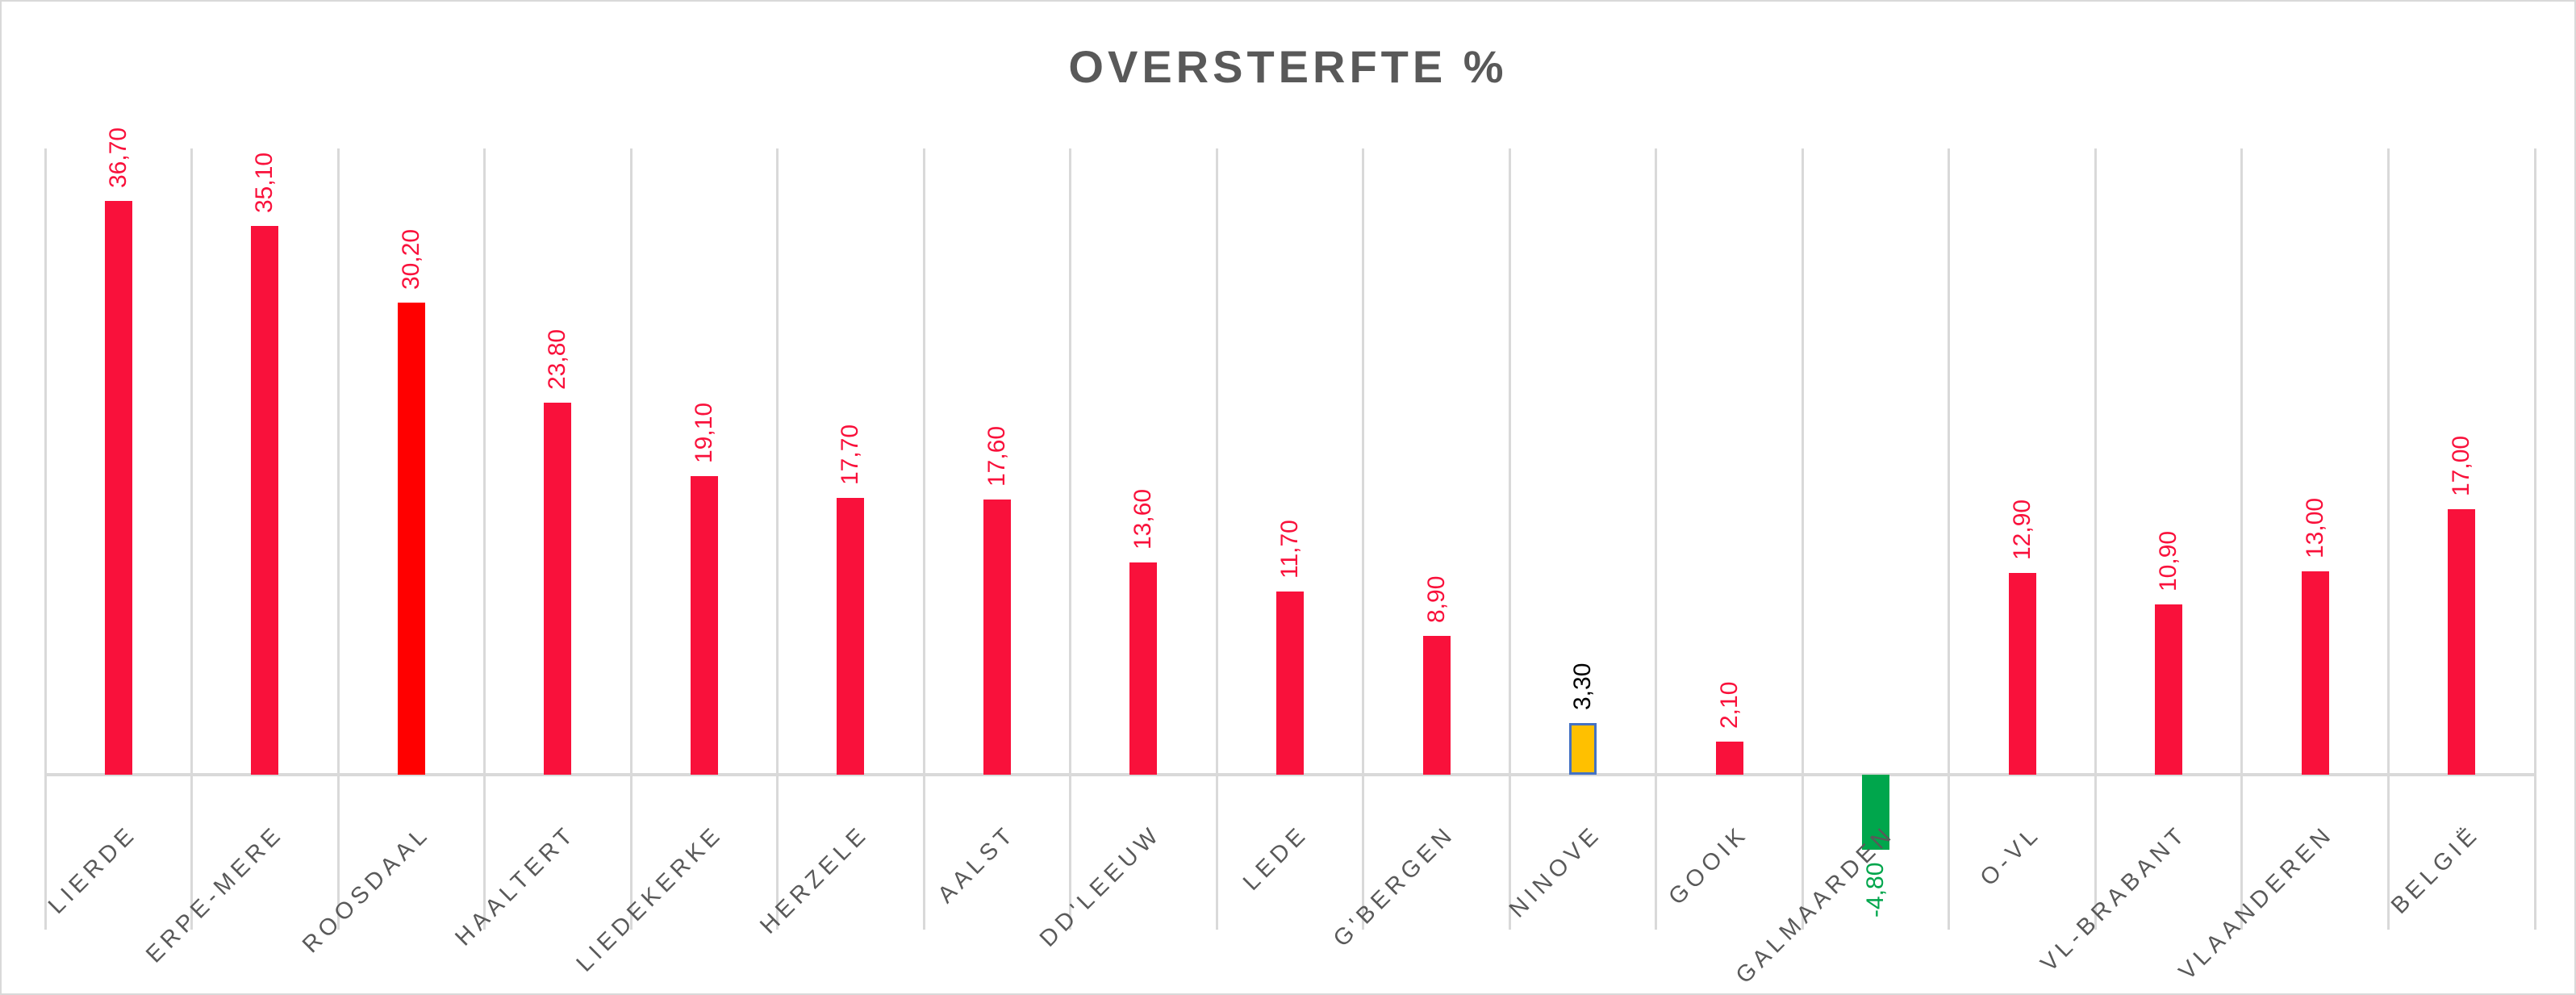 This screenshot has height=995, width=2576. I want to click on axis-label-vlaanderen: VLAANDEREN, so click(2256, 903).